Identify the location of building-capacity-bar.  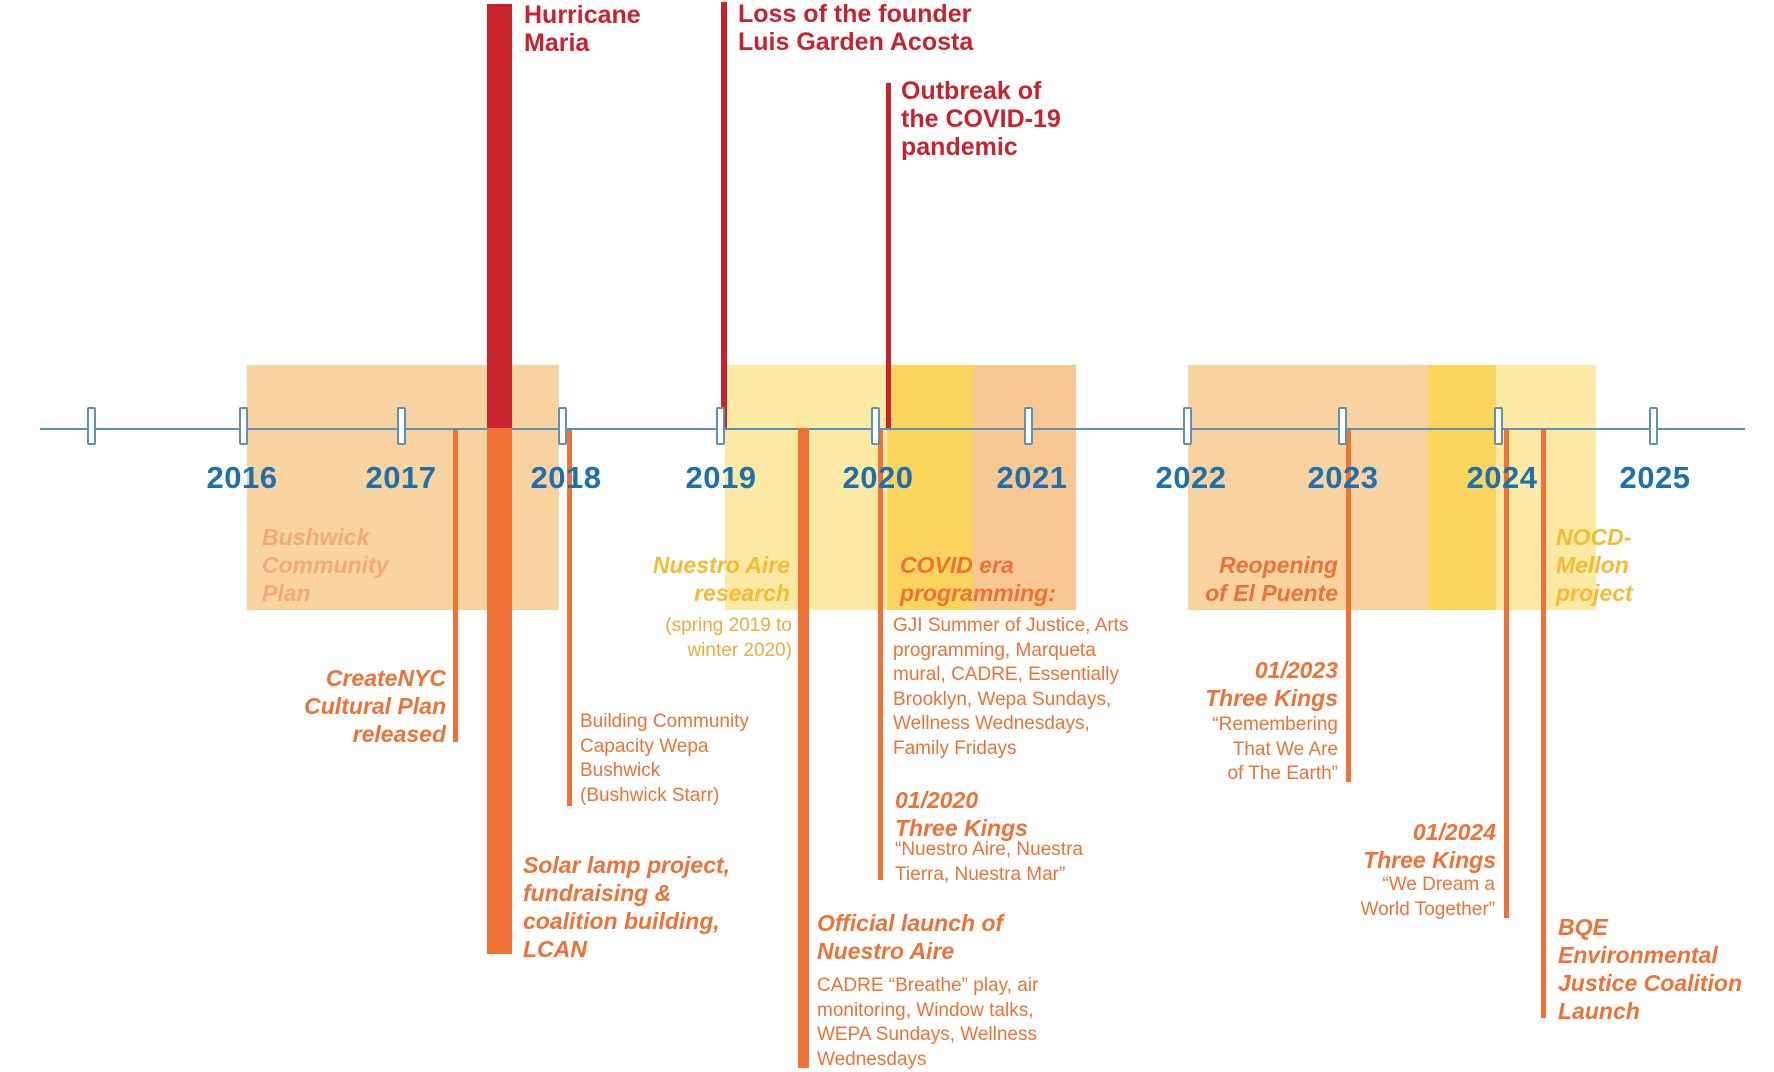
(569, 618).